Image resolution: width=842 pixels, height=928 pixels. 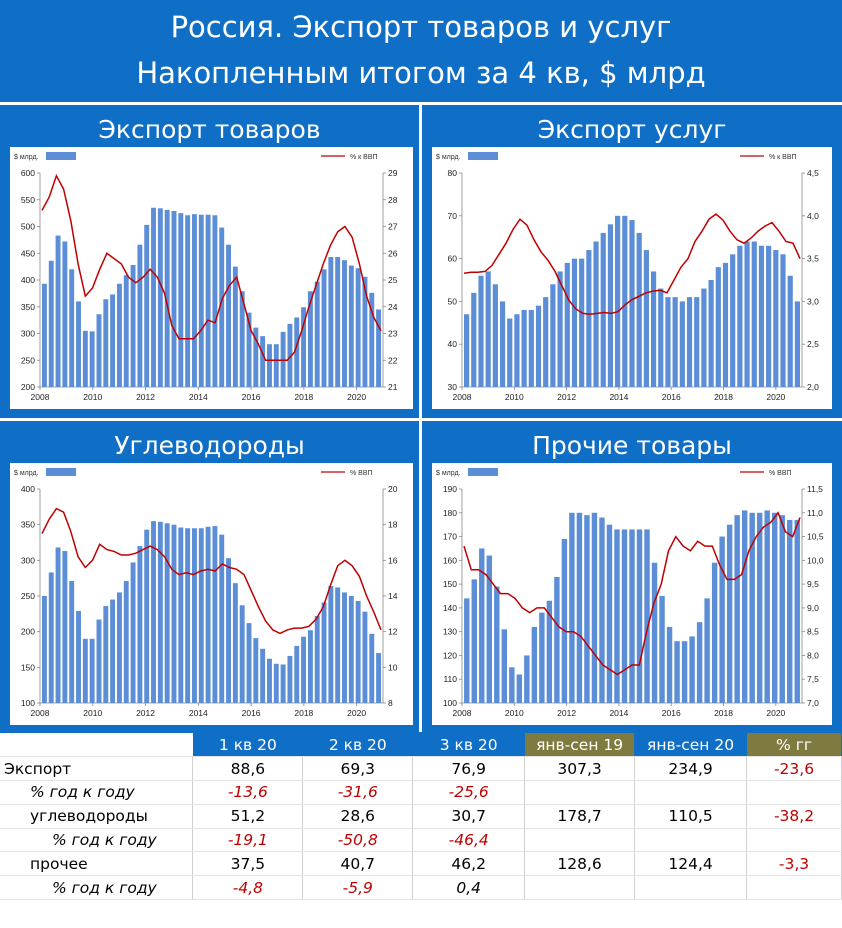 What do you see at coordinates (691, 769) in the screenshot?
I see `cell-ytd20: 234,9` at bounding box center [691, 769].